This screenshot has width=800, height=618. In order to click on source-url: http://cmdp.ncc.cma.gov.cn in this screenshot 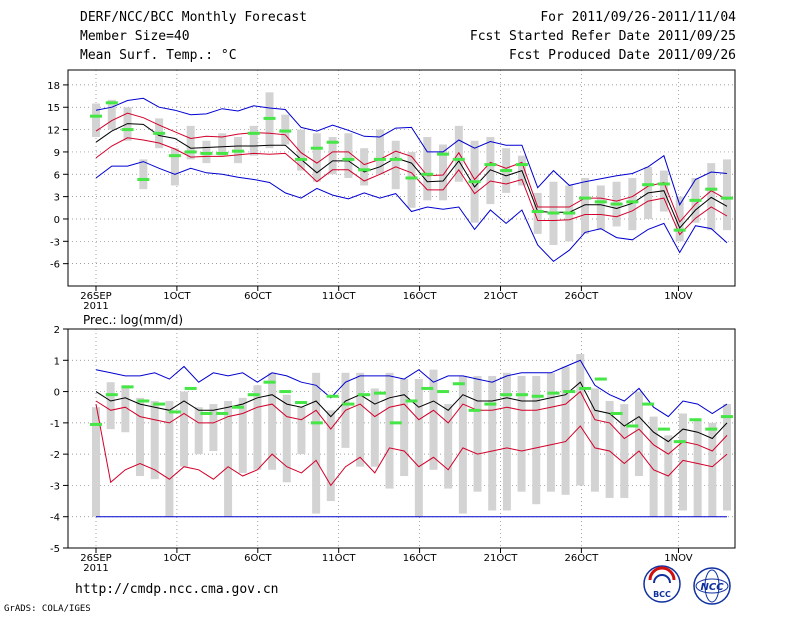, I will do `click(177, 589)`.